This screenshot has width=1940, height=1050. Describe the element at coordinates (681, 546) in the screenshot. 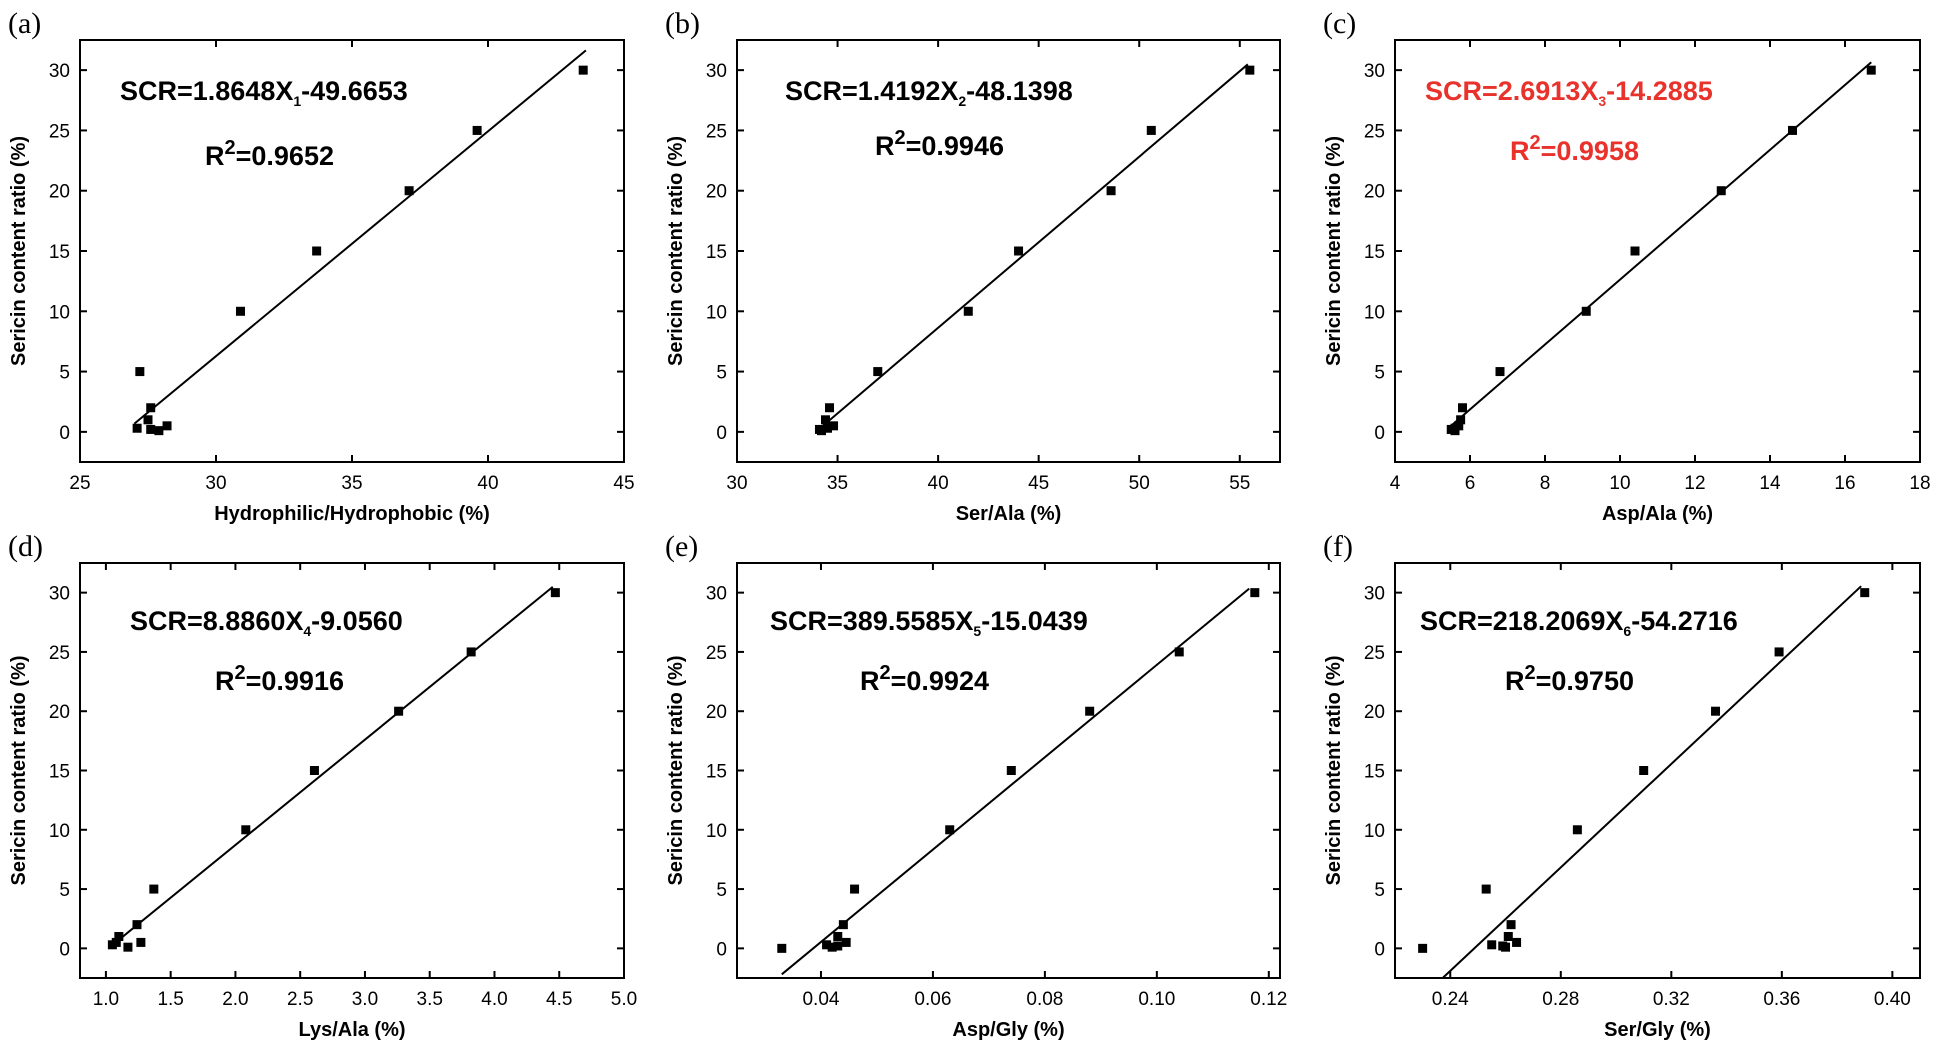

I see `panel-label: (e)` at that location.